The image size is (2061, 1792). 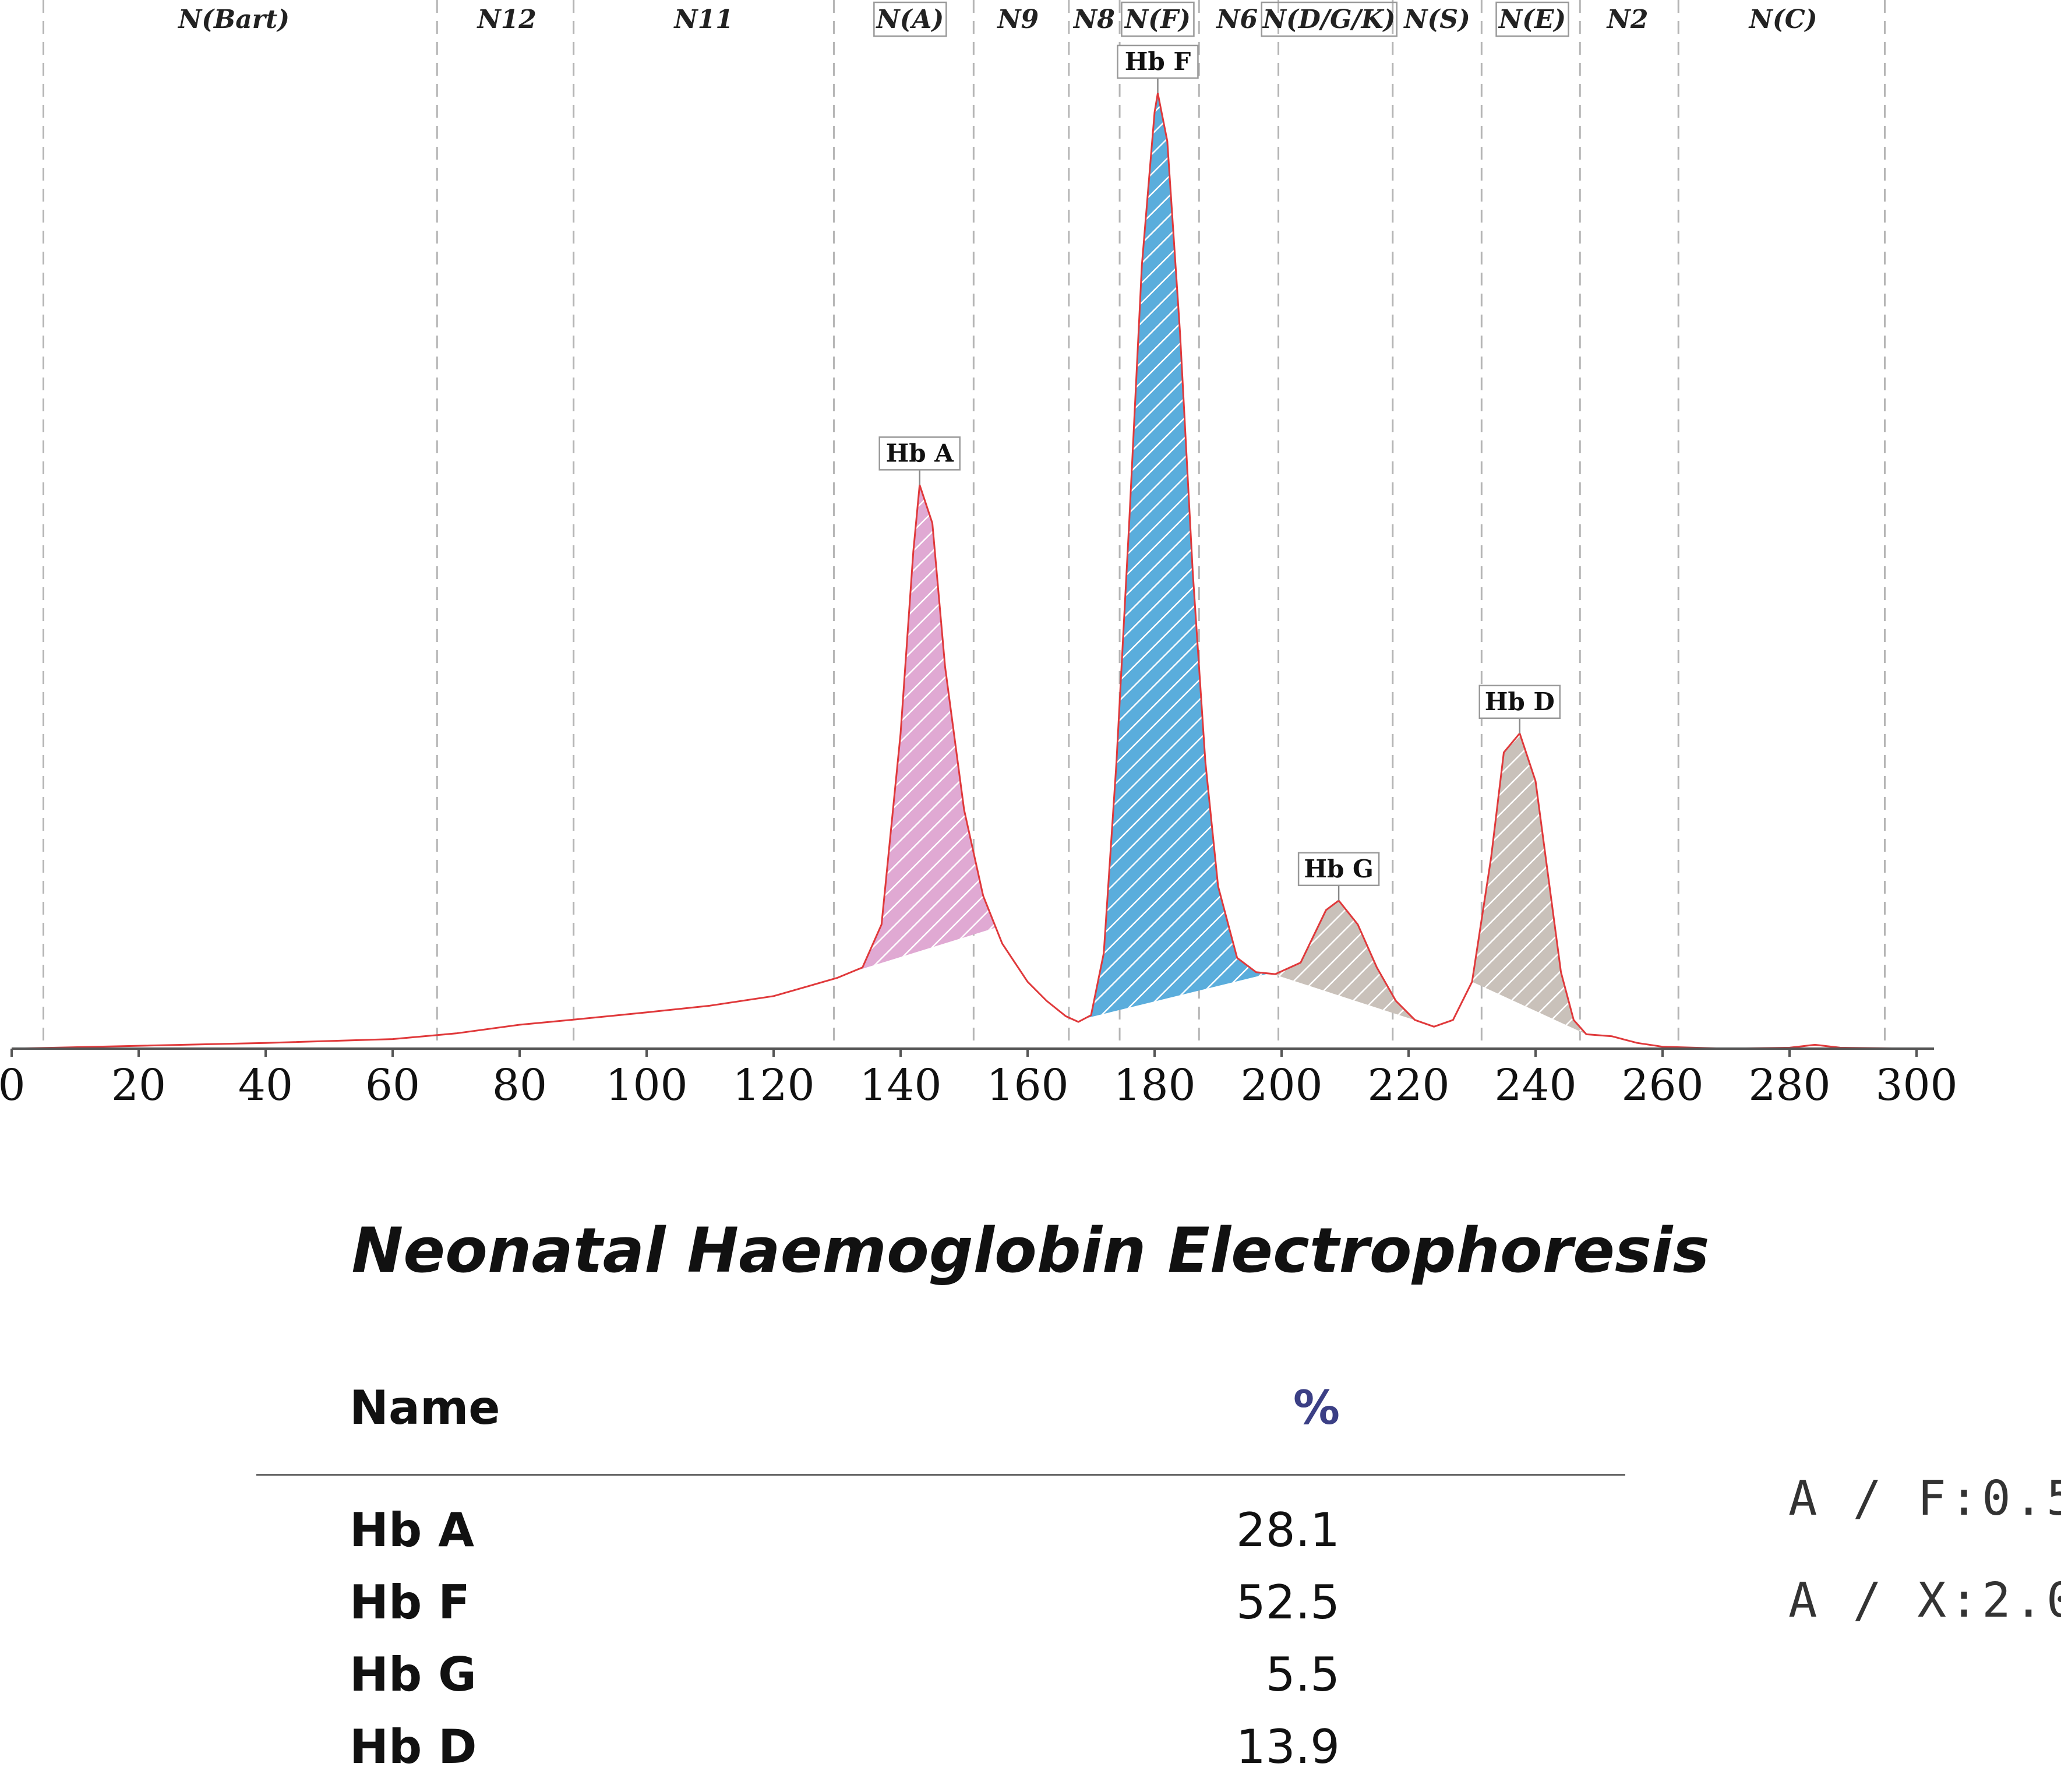 What do you see at coordinates (1535, 1085) in the screenshot?
I see `x-tick-label: 240` at bounding box center [1535, 1085].